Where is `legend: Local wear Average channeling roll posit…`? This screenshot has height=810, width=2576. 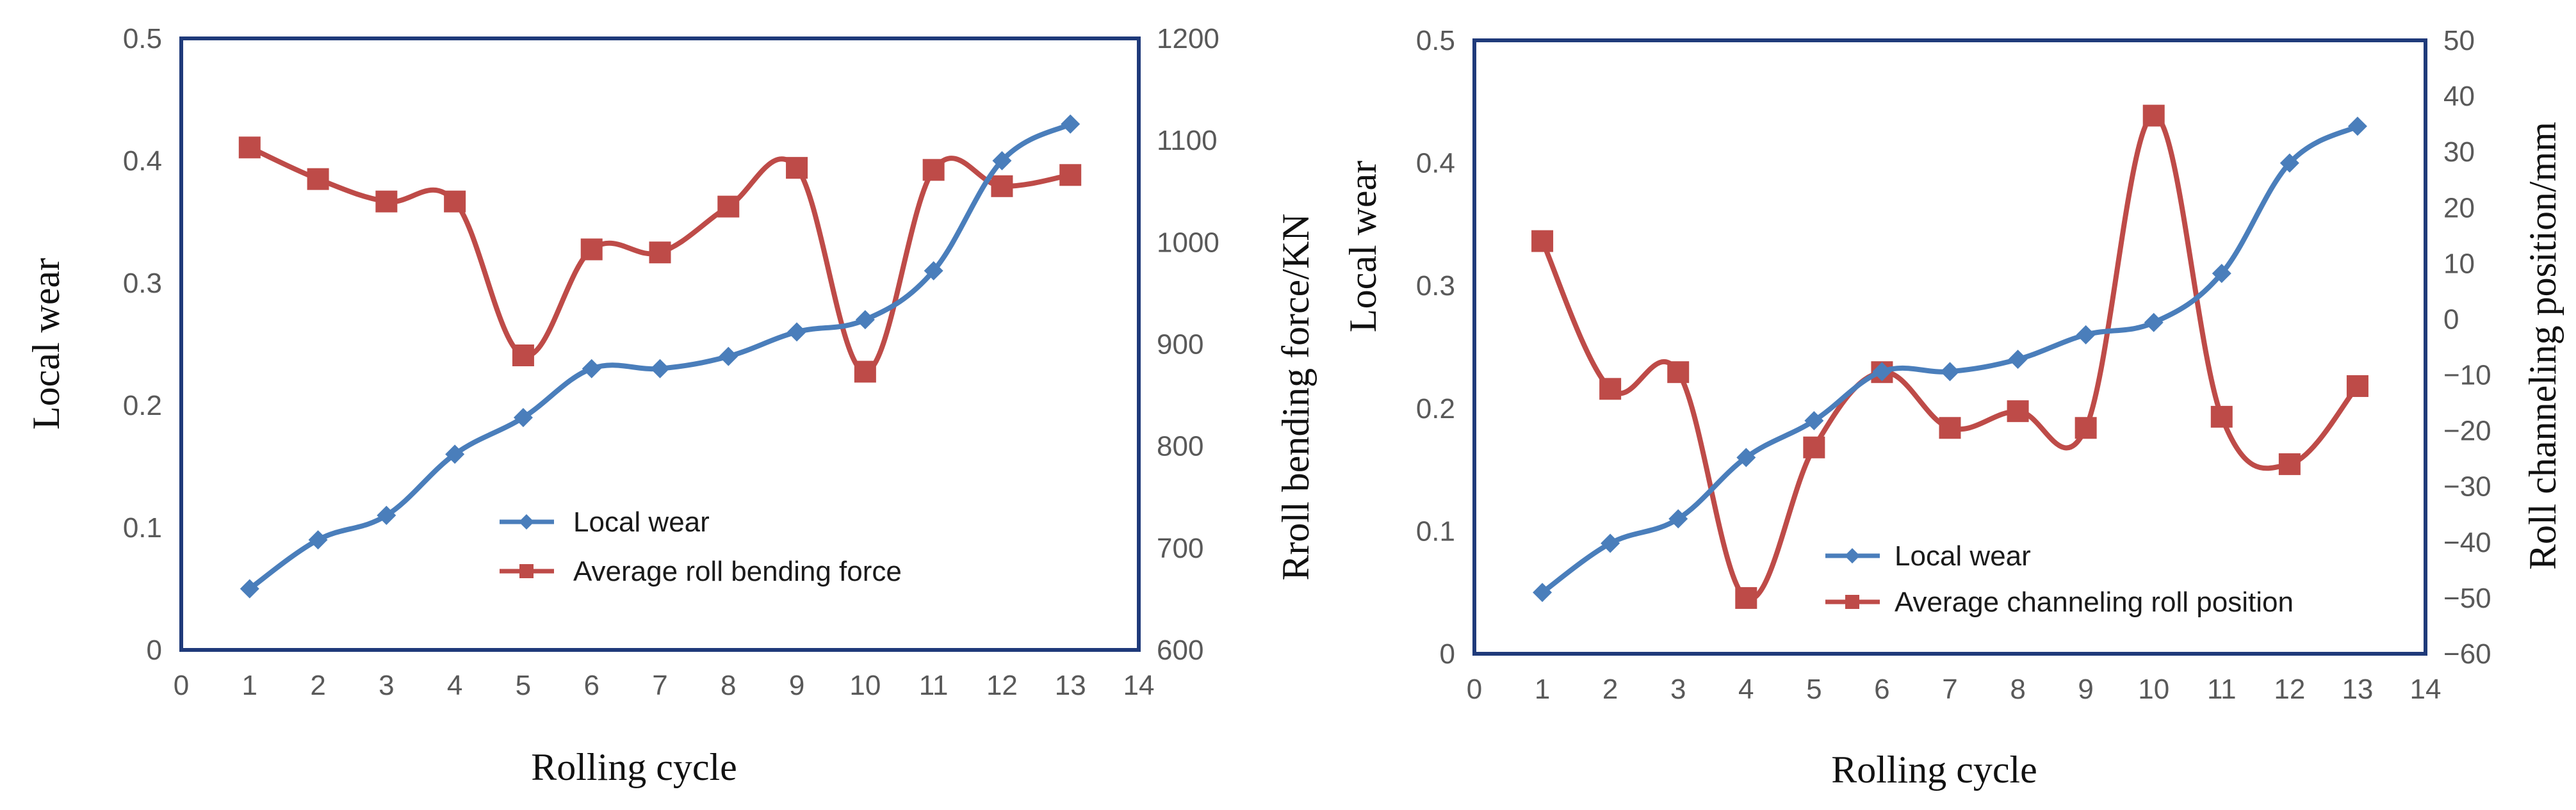 legend: Local wear Average channeling roll posit… is located at coordinates (2059, 579).